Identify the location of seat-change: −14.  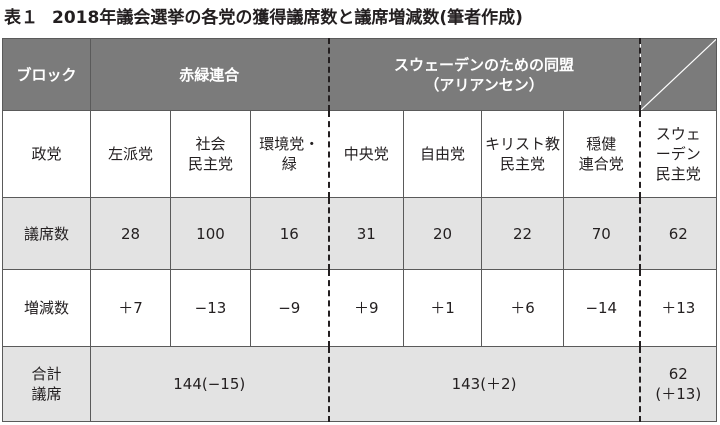
(602, 308).